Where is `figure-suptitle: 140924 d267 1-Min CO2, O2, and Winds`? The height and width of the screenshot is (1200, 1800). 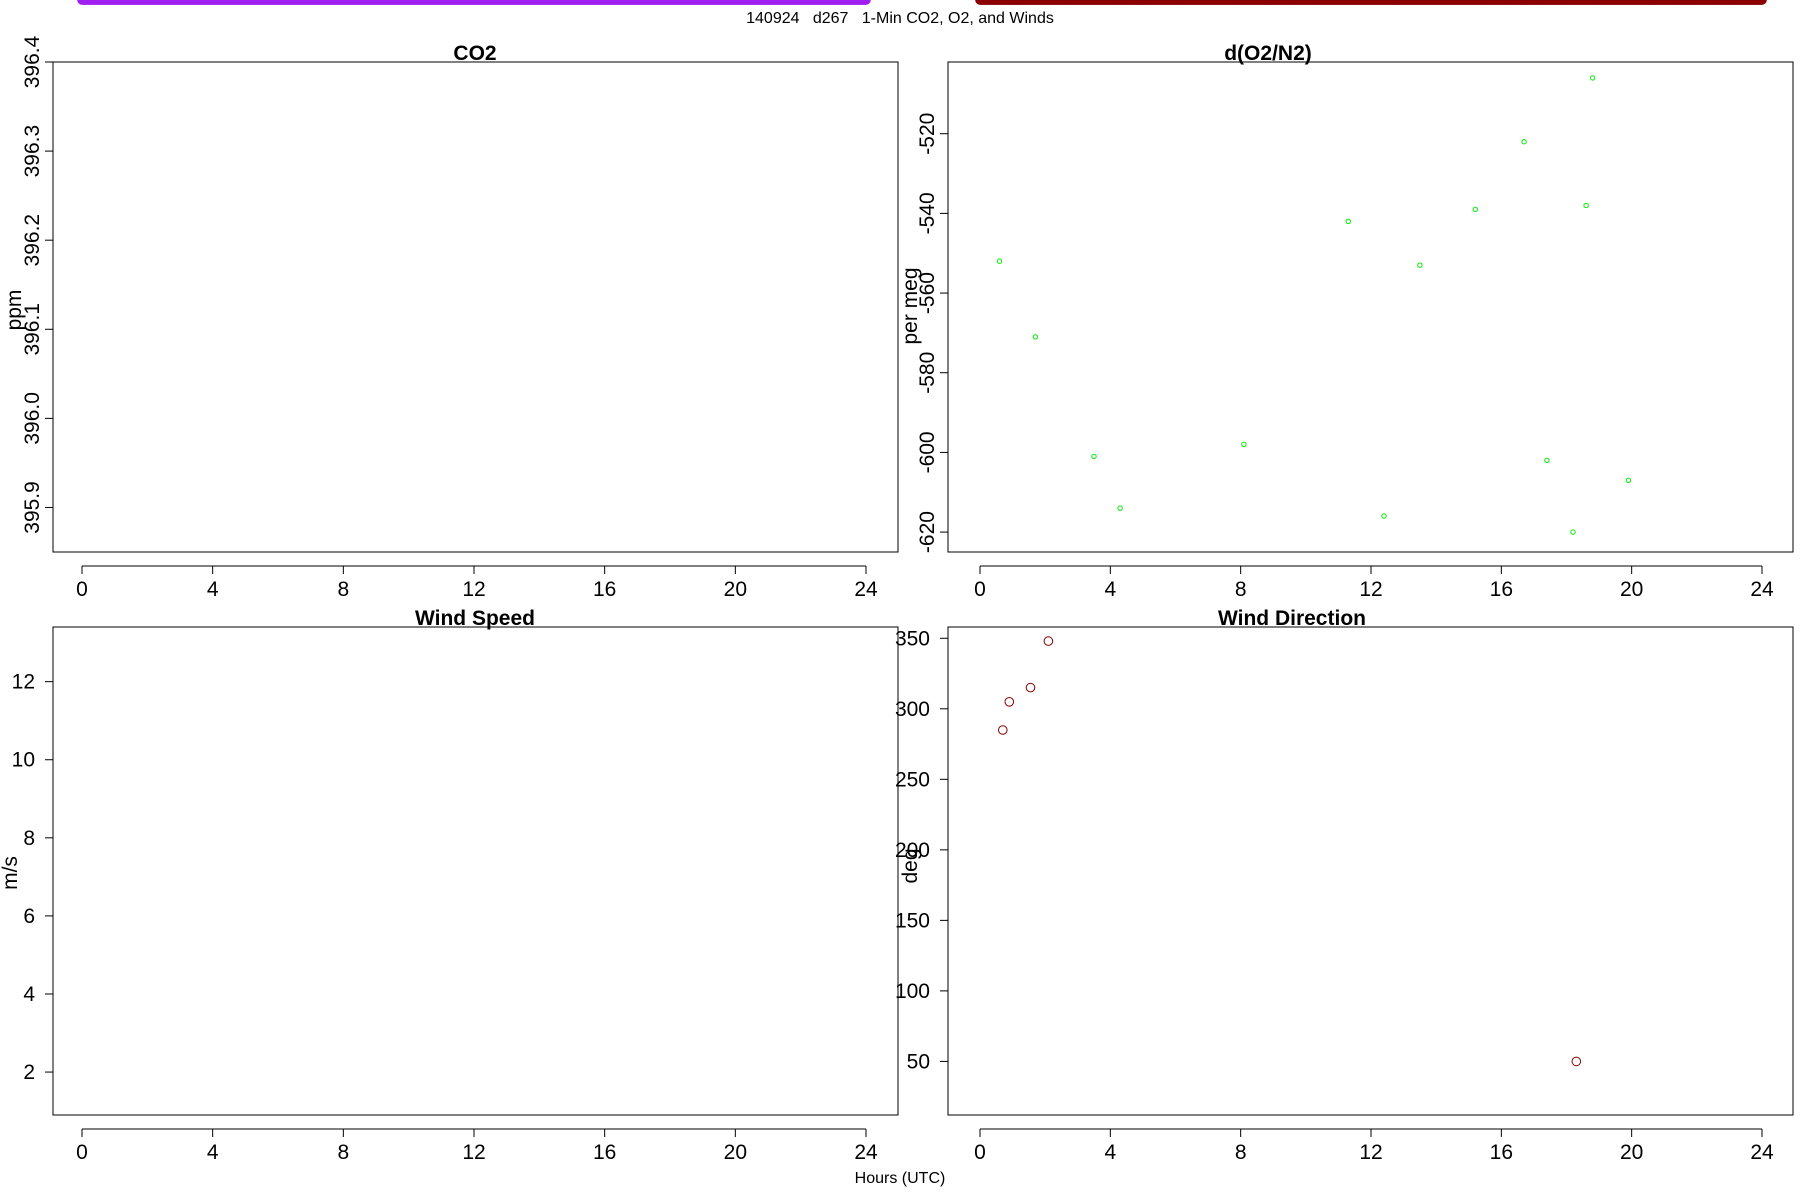 figure-suptitle: 140924 d267 1-Min CO2, O2, and Winds is located at coordinates (900, 18).